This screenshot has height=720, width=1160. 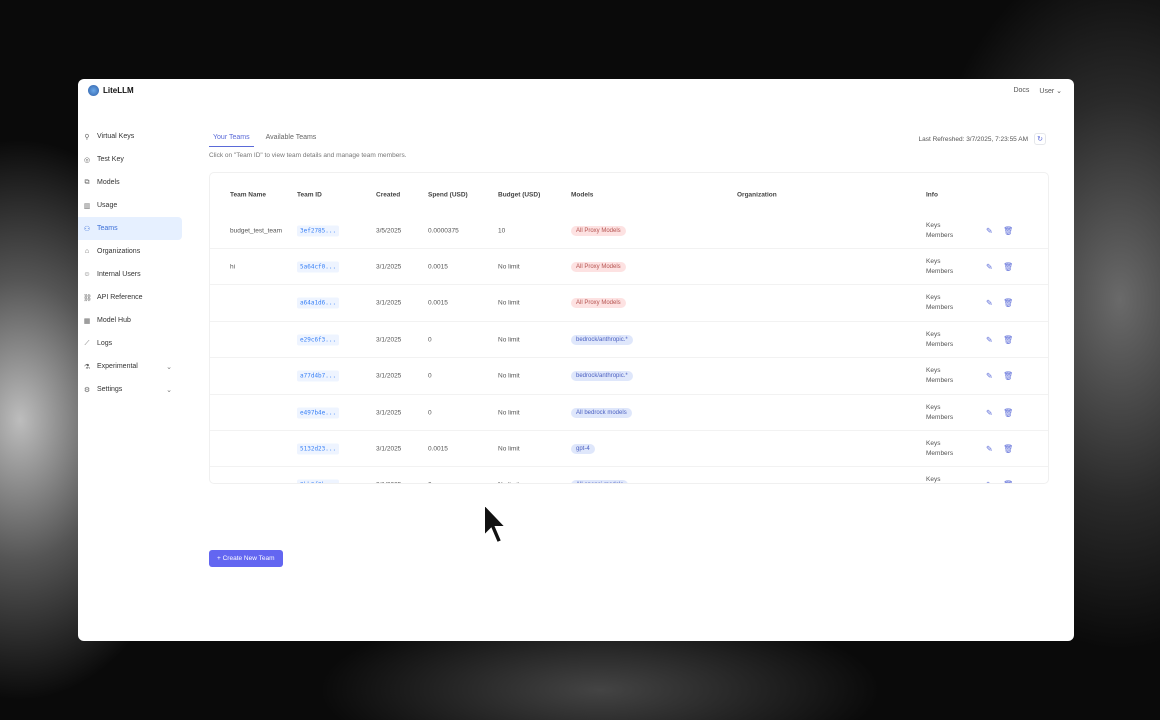 What do you see at coordinates (117, 366) in the screenshot?
I see `sidebar-item-label: Experimental` at bounding box center [117, 366].